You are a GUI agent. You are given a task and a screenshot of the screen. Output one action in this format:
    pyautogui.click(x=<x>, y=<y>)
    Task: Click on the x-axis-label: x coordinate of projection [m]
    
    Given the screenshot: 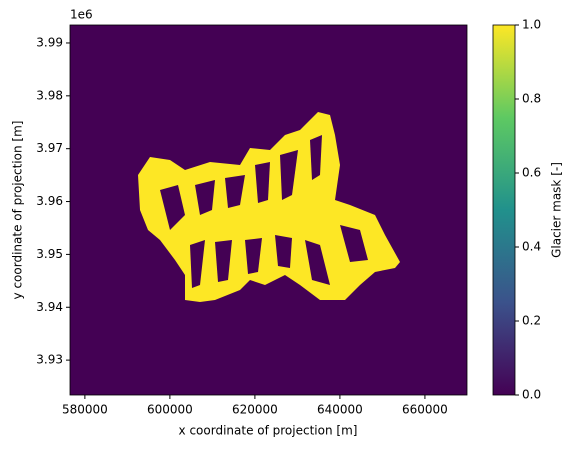 What is the action you would take?
    pyautogui.click(x=268, y=431)
    